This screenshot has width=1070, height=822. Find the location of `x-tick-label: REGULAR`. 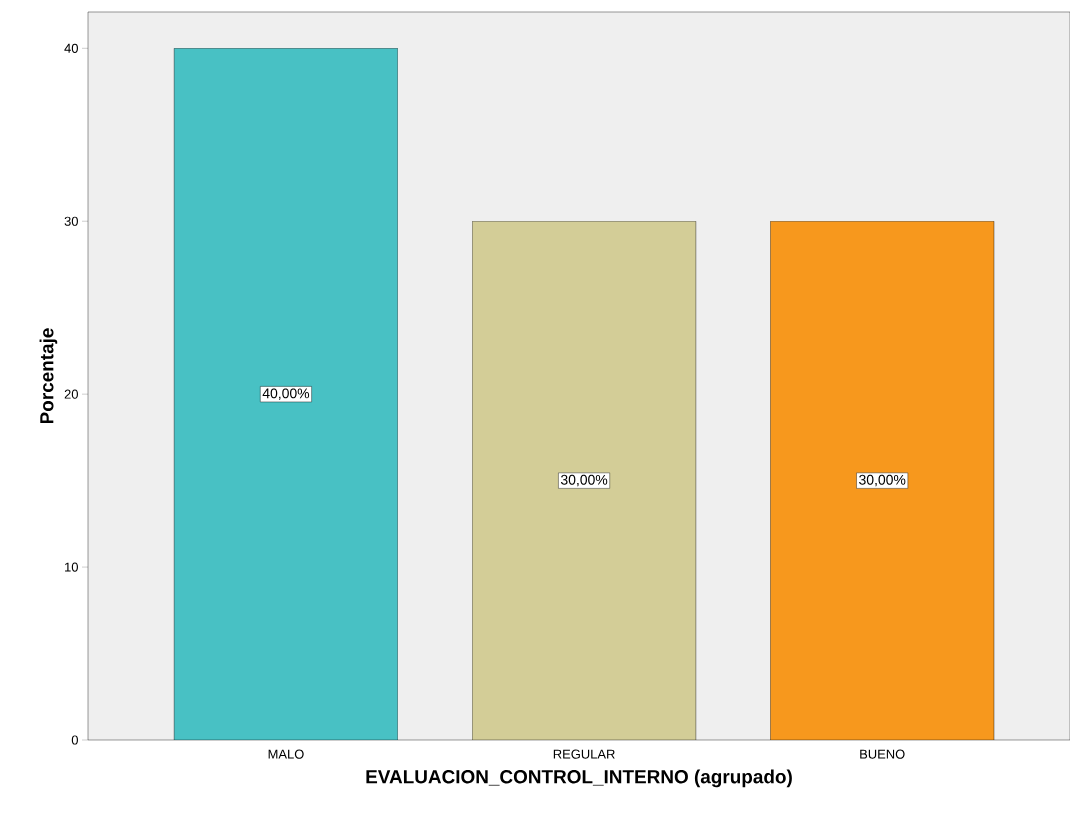

x-tick-label: REGULAR is located at coordinates (584, 754).